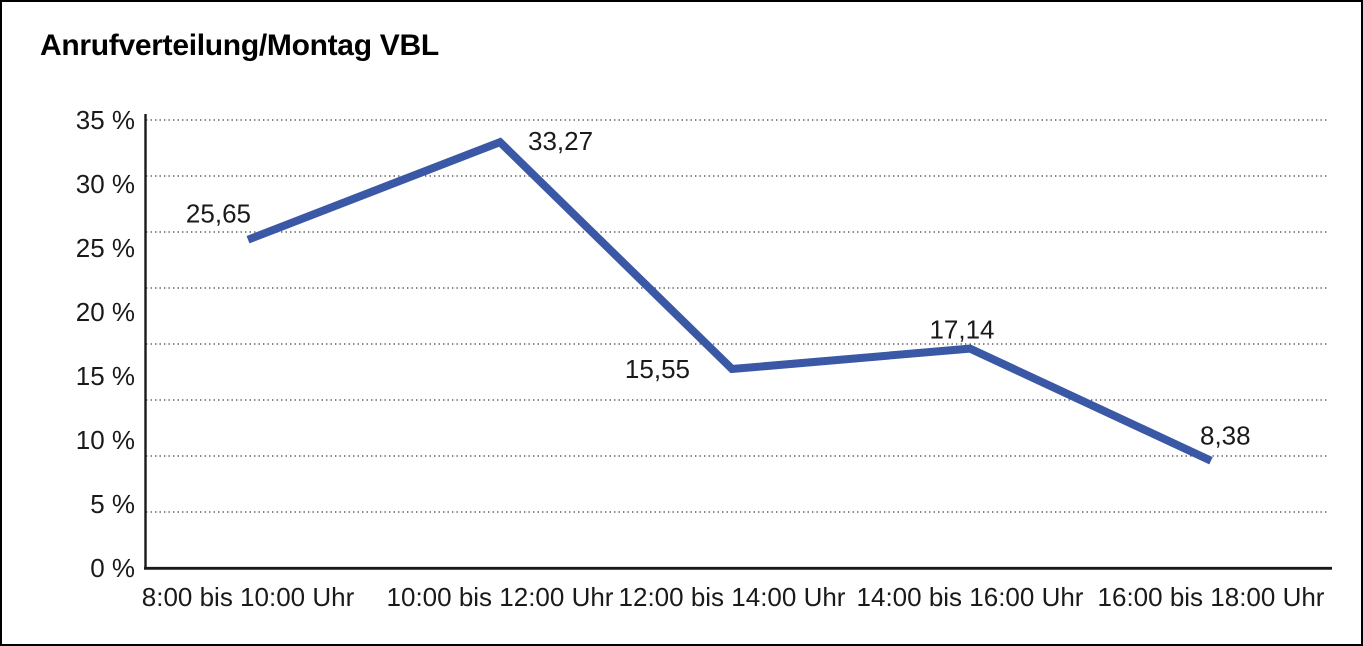  What do you see at coordinates (500, 597) in the screenshot?
I see `x-tick-label: 10:00 bis 12:00 Uhr` at bounding box center [500, 597].